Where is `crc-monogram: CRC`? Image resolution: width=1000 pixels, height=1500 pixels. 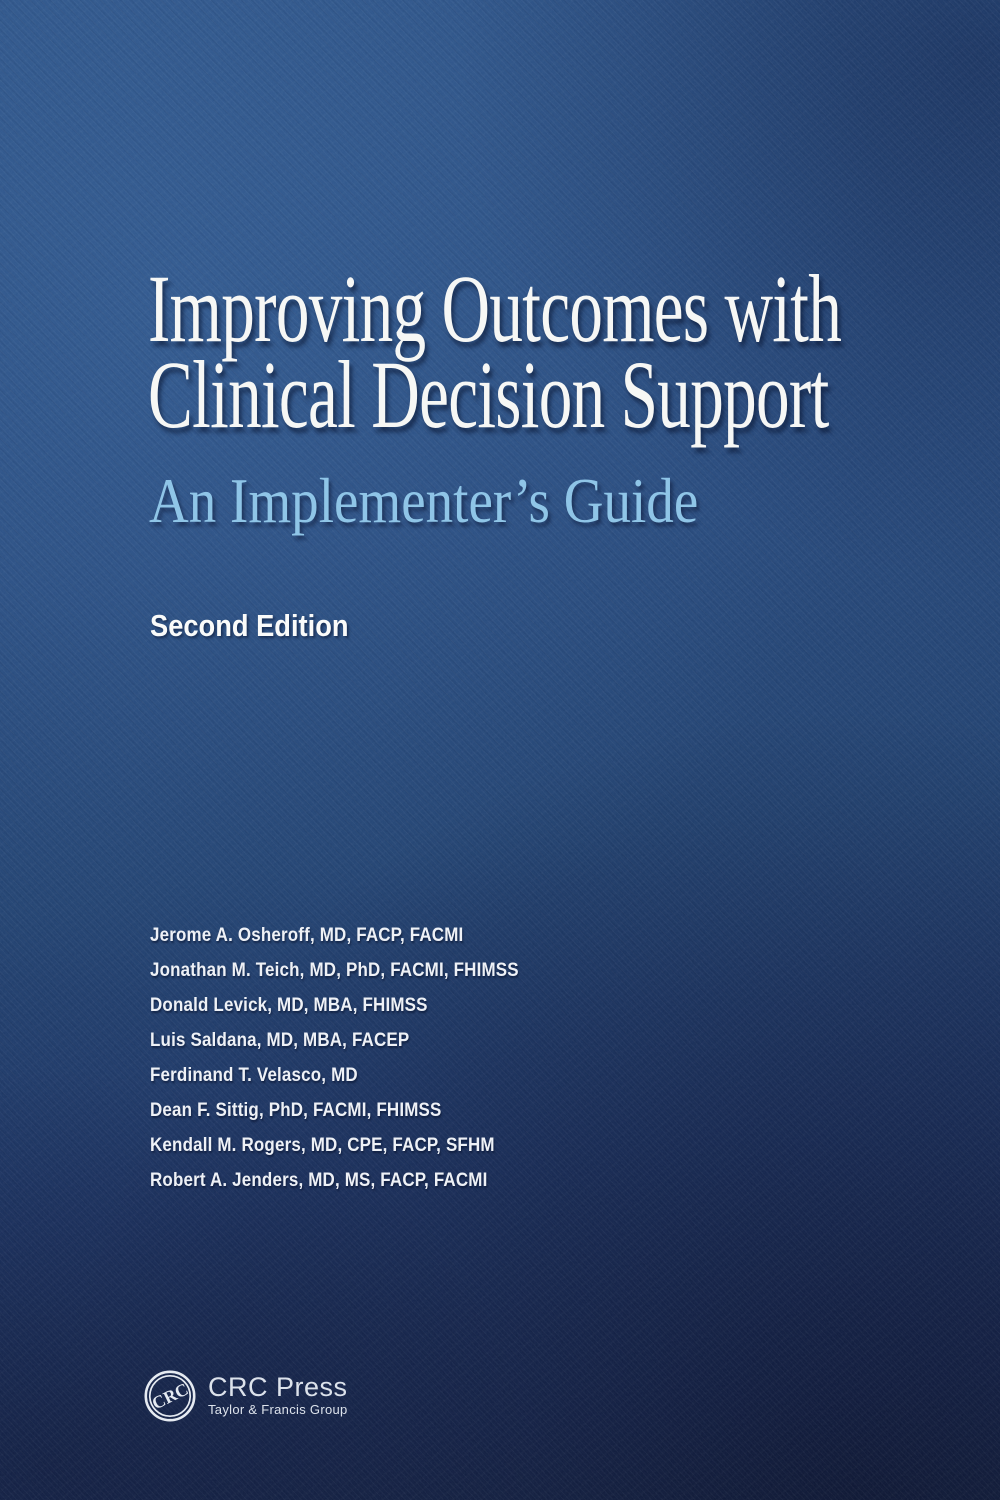 crc-monogram: CRC is located at coordinates (170, 1396).